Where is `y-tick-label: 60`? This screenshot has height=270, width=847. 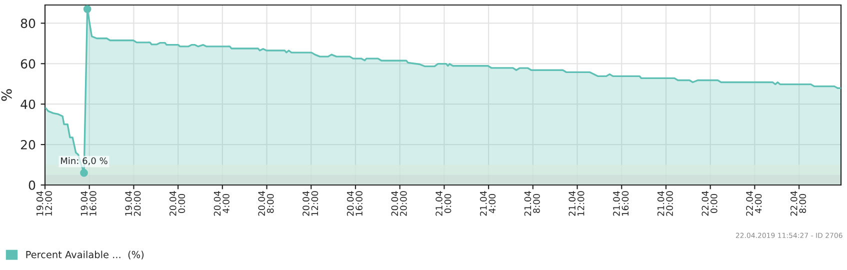
y-tick-label: 60 is located at coordinates (28, 64).